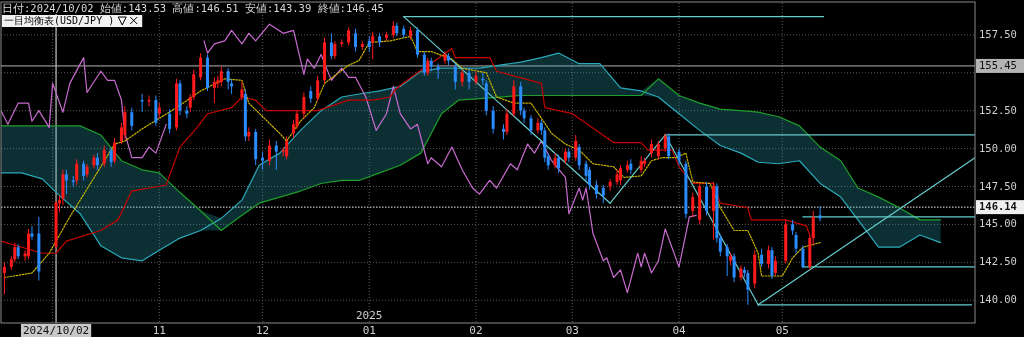 This screenshot has width=1024, height=337. I want to click on x-tick-label: 05, so click(782, 330).